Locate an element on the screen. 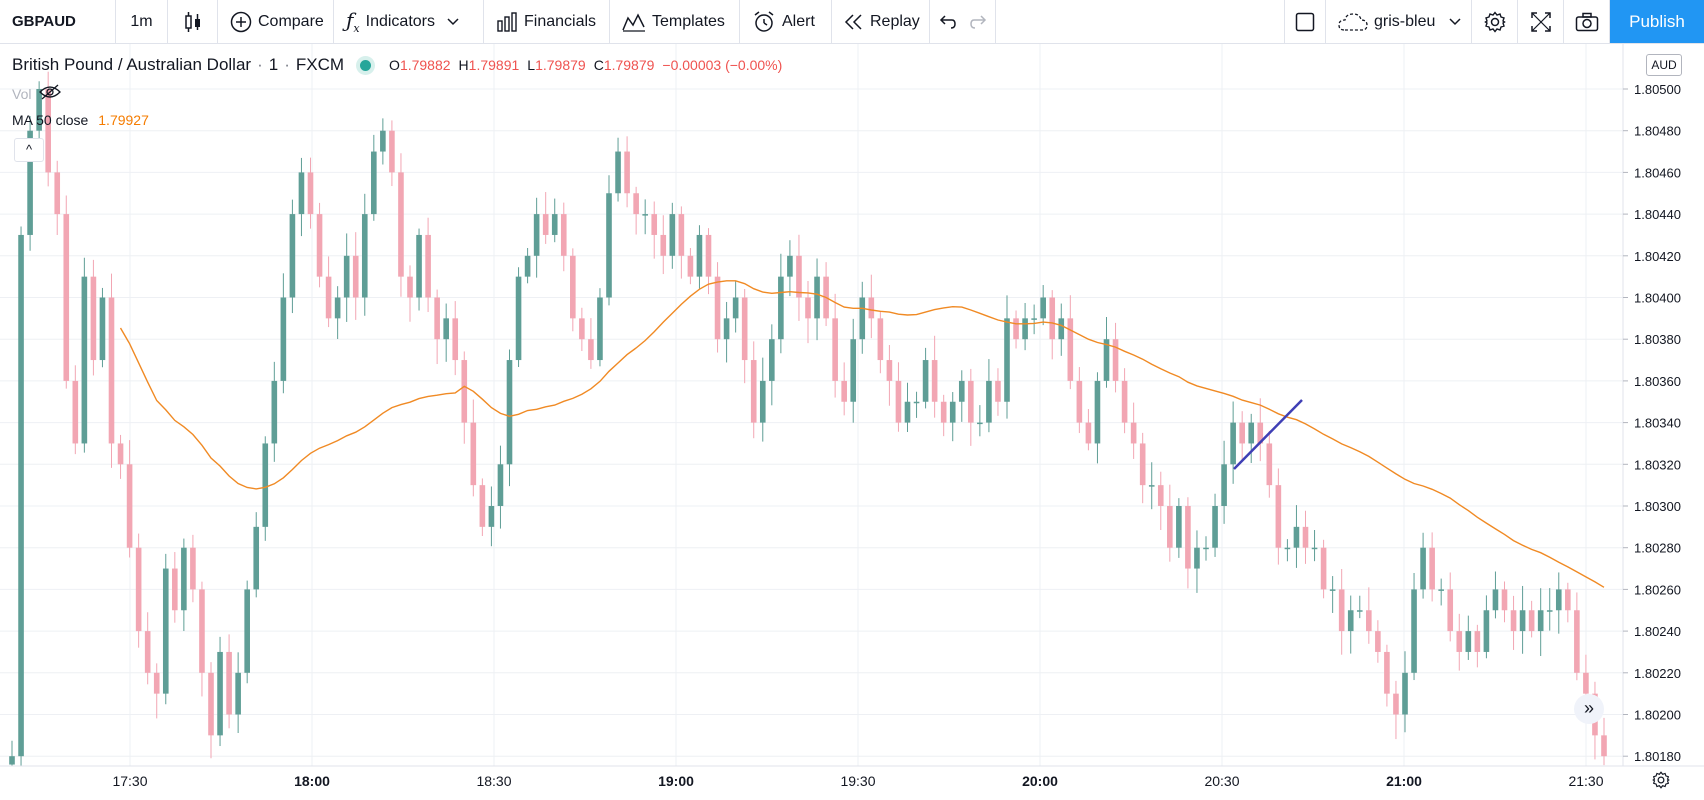  indicators-button: ƒx Indicators is located at coordinates (409, 21).